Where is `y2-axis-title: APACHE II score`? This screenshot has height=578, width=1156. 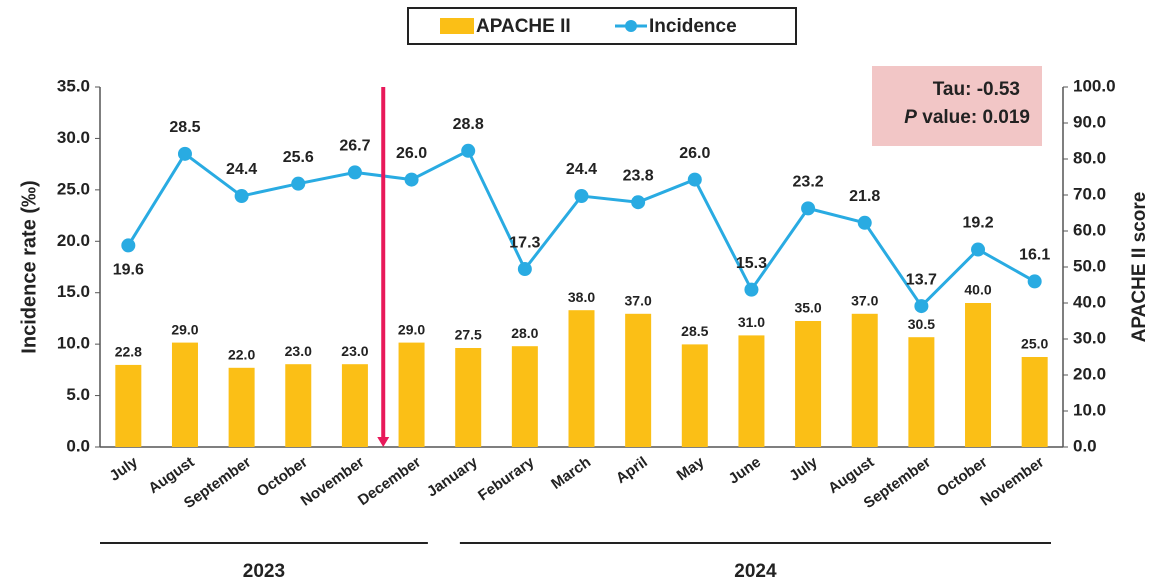 y2-axis-title: APACHE II score is located at coordinates (1139, 267).